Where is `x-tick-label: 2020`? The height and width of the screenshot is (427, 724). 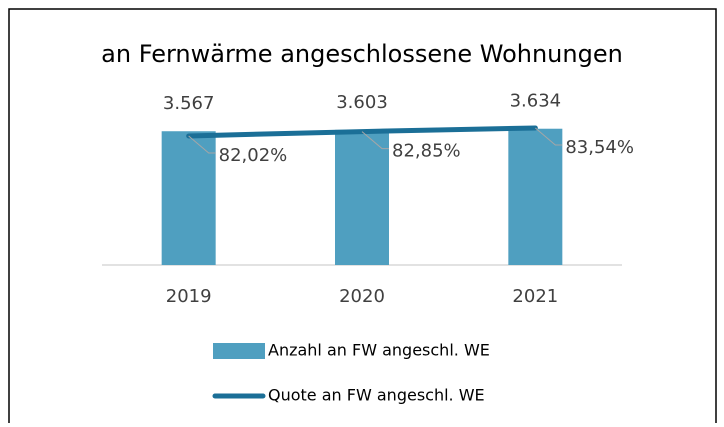
x-tick-label: 2020 is located at coordinates (362, 296).